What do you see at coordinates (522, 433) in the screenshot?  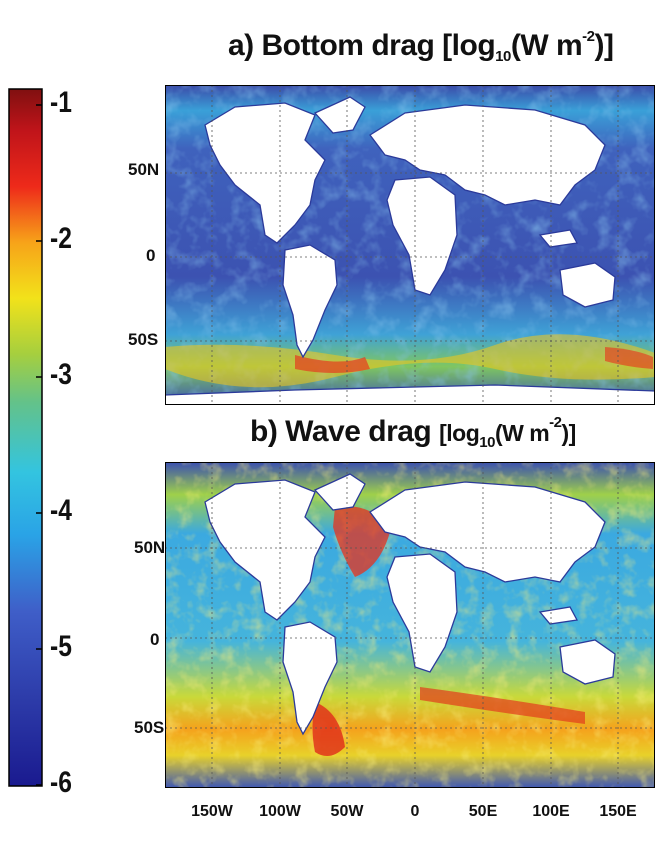 I see `panel-b-title-unit-mid: (W m` at bounding box center [522, 433].